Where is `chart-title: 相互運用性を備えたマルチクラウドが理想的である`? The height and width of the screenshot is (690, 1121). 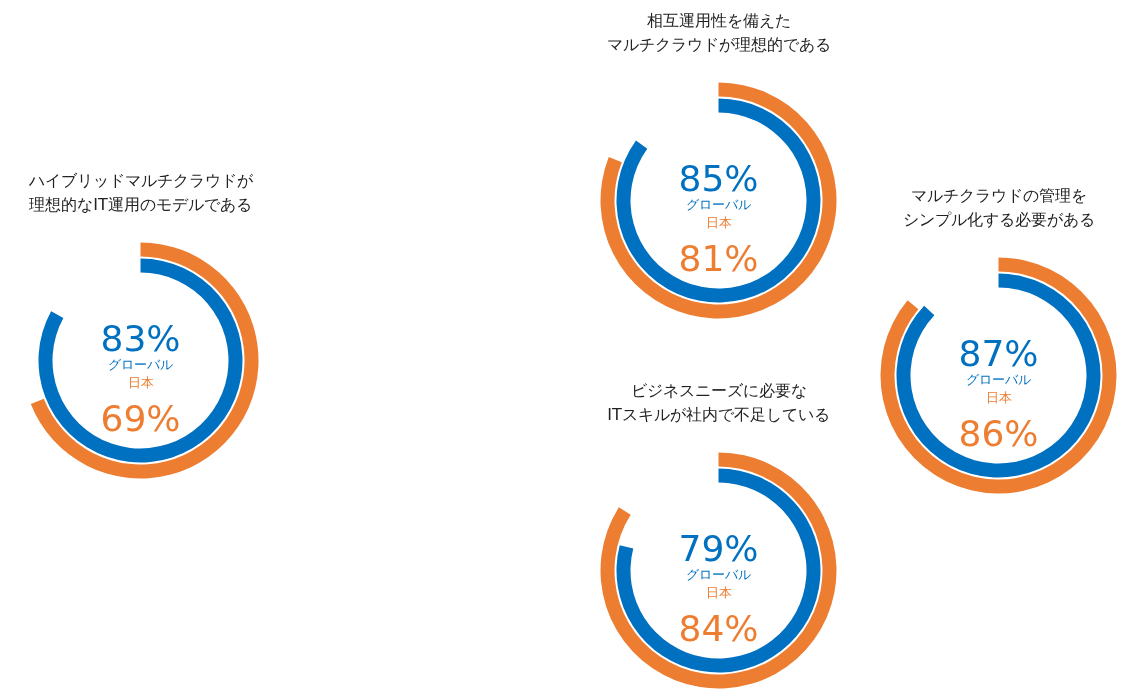
chart-title: 相互運用性を備えたマルチクラウドが理想的である is located at coordinates (718, 32).